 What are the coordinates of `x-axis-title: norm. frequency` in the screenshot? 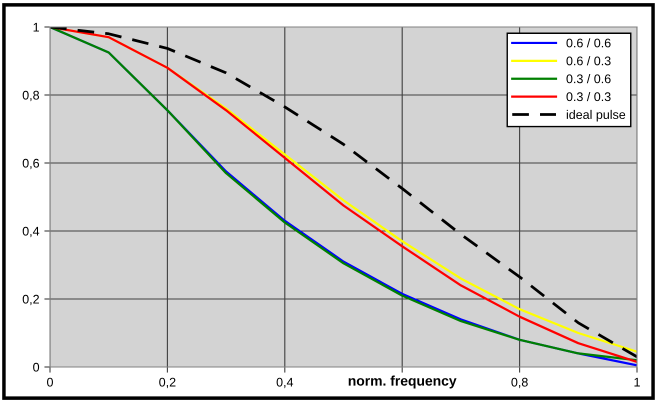 It's located at (402, 382).